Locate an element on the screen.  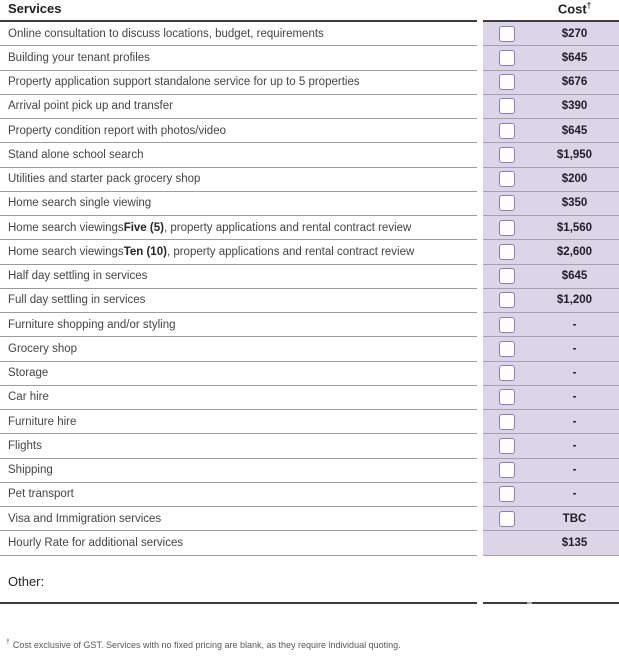
rule-gap is located at coordinates (480, 602).